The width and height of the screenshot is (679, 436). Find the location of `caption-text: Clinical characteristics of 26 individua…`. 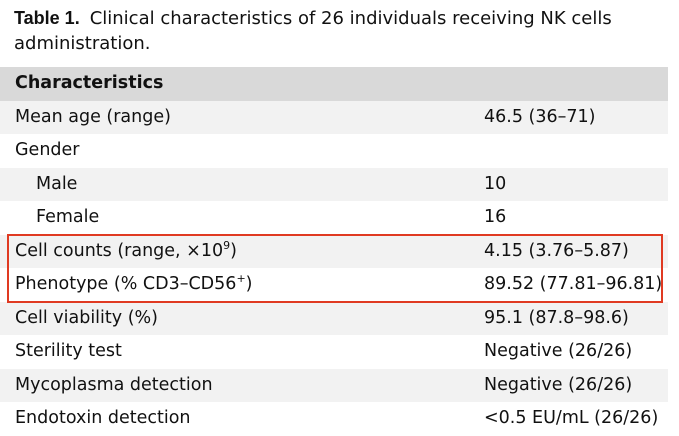

caption-text: Clinical characteristics of 26 individua… is located at coordinates (313, 31).